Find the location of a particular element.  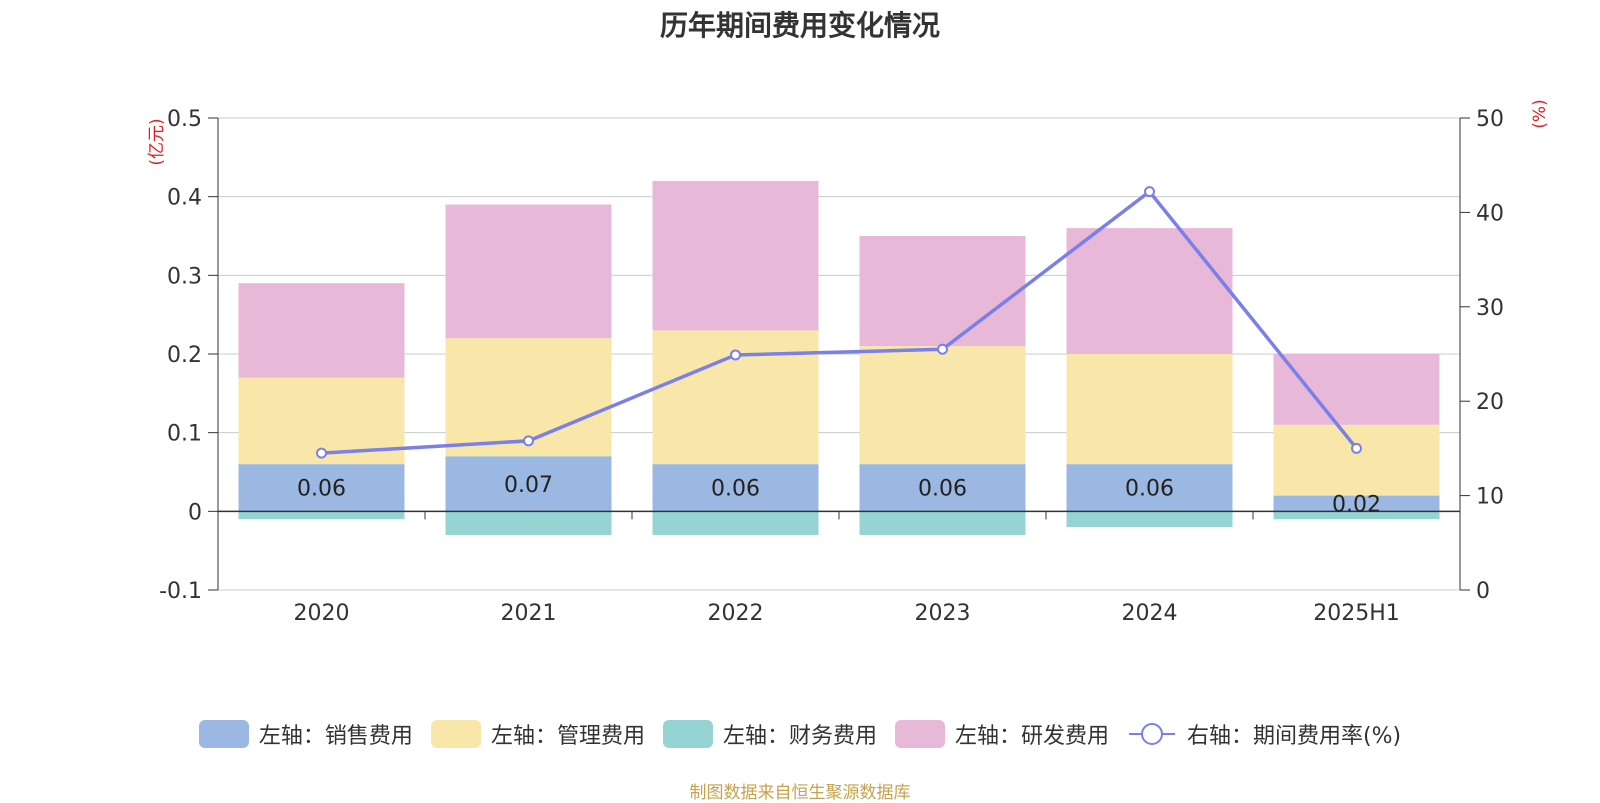

legend-item: 左轴：研发费用 is located at coordinates (1001, 734).